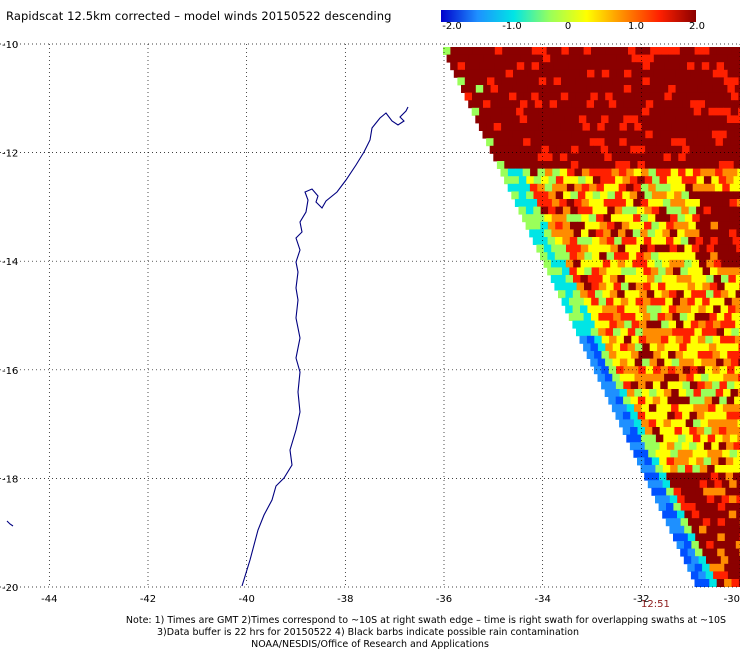 The image size is (740, 650). Describe the element at coordinates (10, 523) in the screenshot. I see `island` at that location.